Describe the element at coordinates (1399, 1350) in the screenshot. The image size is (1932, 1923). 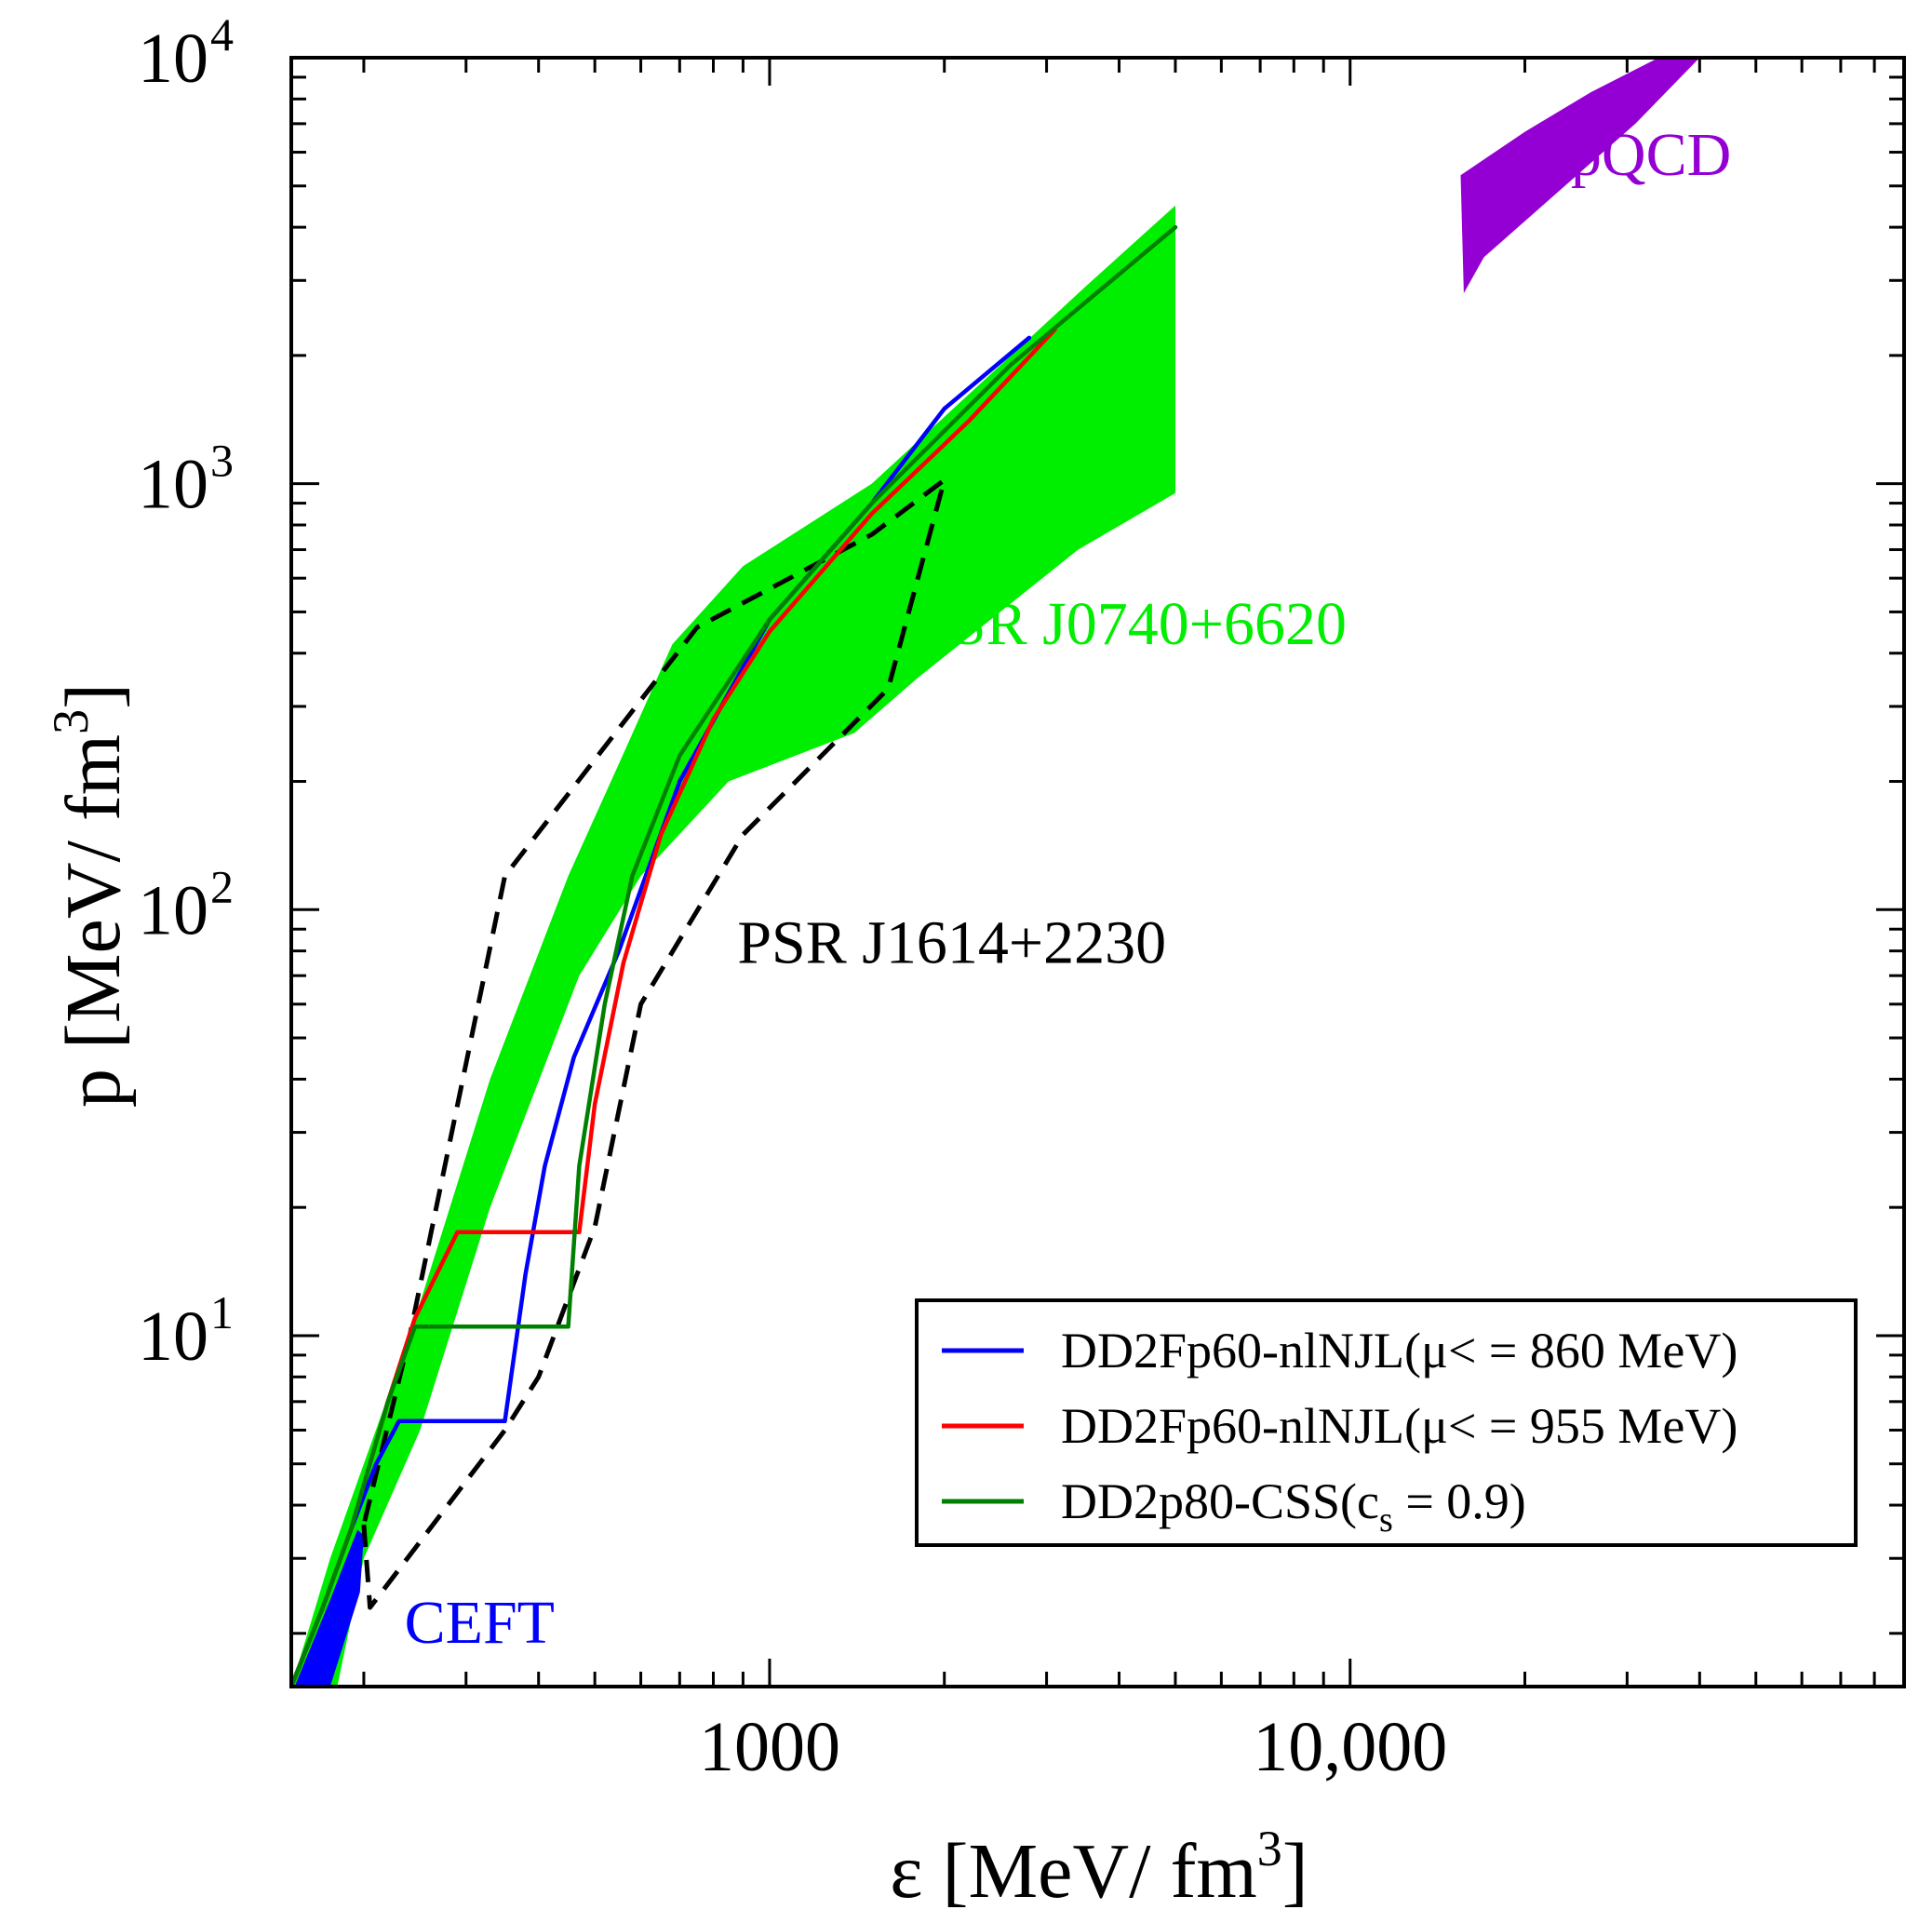
I see `legend-label-1: DD2Fp60-nlNJL(μ< = 860 MeV)` at that location.